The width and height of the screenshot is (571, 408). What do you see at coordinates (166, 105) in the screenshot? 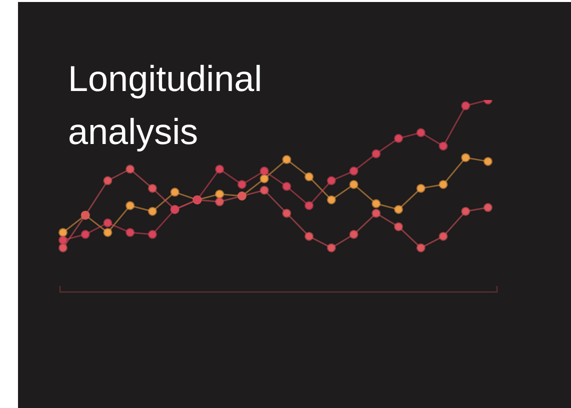
I see `chart-title: Longitudinal analysis` at bounding box center [166, 105].